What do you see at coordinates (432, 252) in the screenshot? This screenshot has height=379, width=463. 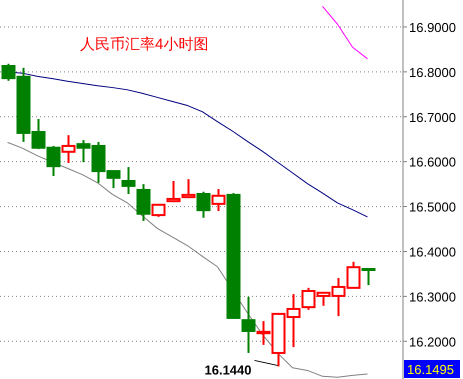 I see `y-tick-label: 16.4000` at bounding box center [432, 252].